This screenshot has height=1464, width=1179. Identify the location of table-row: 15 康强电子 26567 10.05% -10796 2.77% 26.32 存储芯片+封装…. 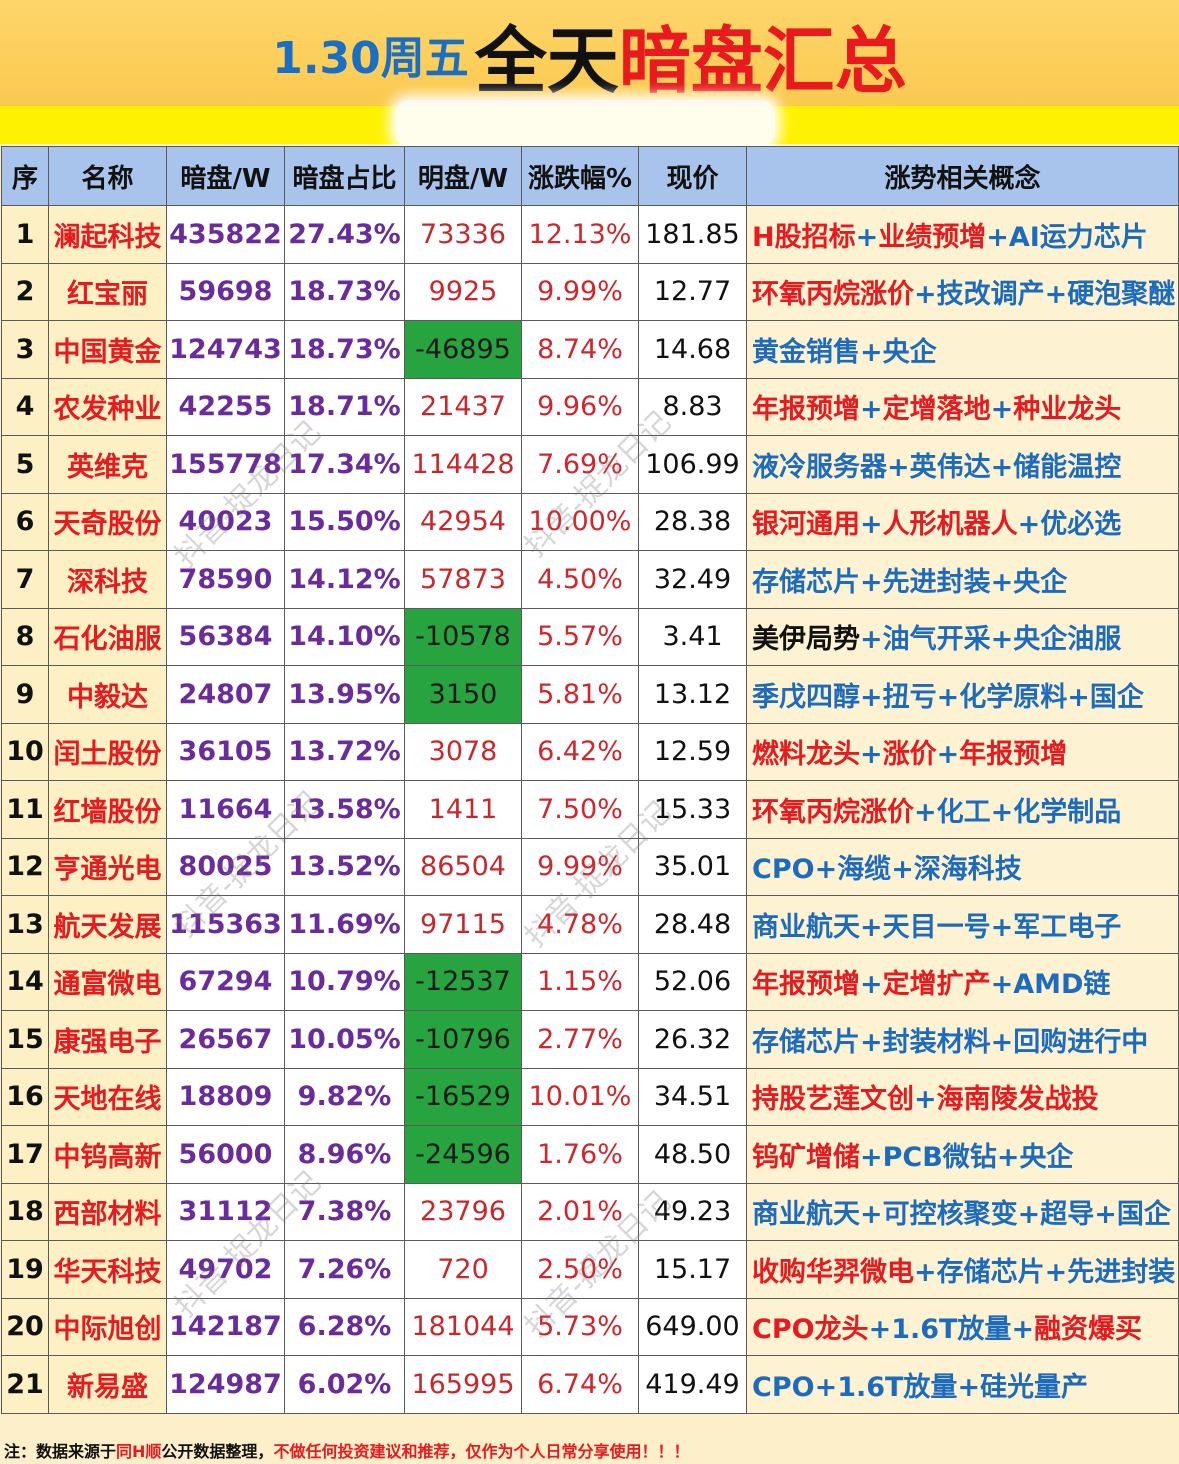
(590, 1039).